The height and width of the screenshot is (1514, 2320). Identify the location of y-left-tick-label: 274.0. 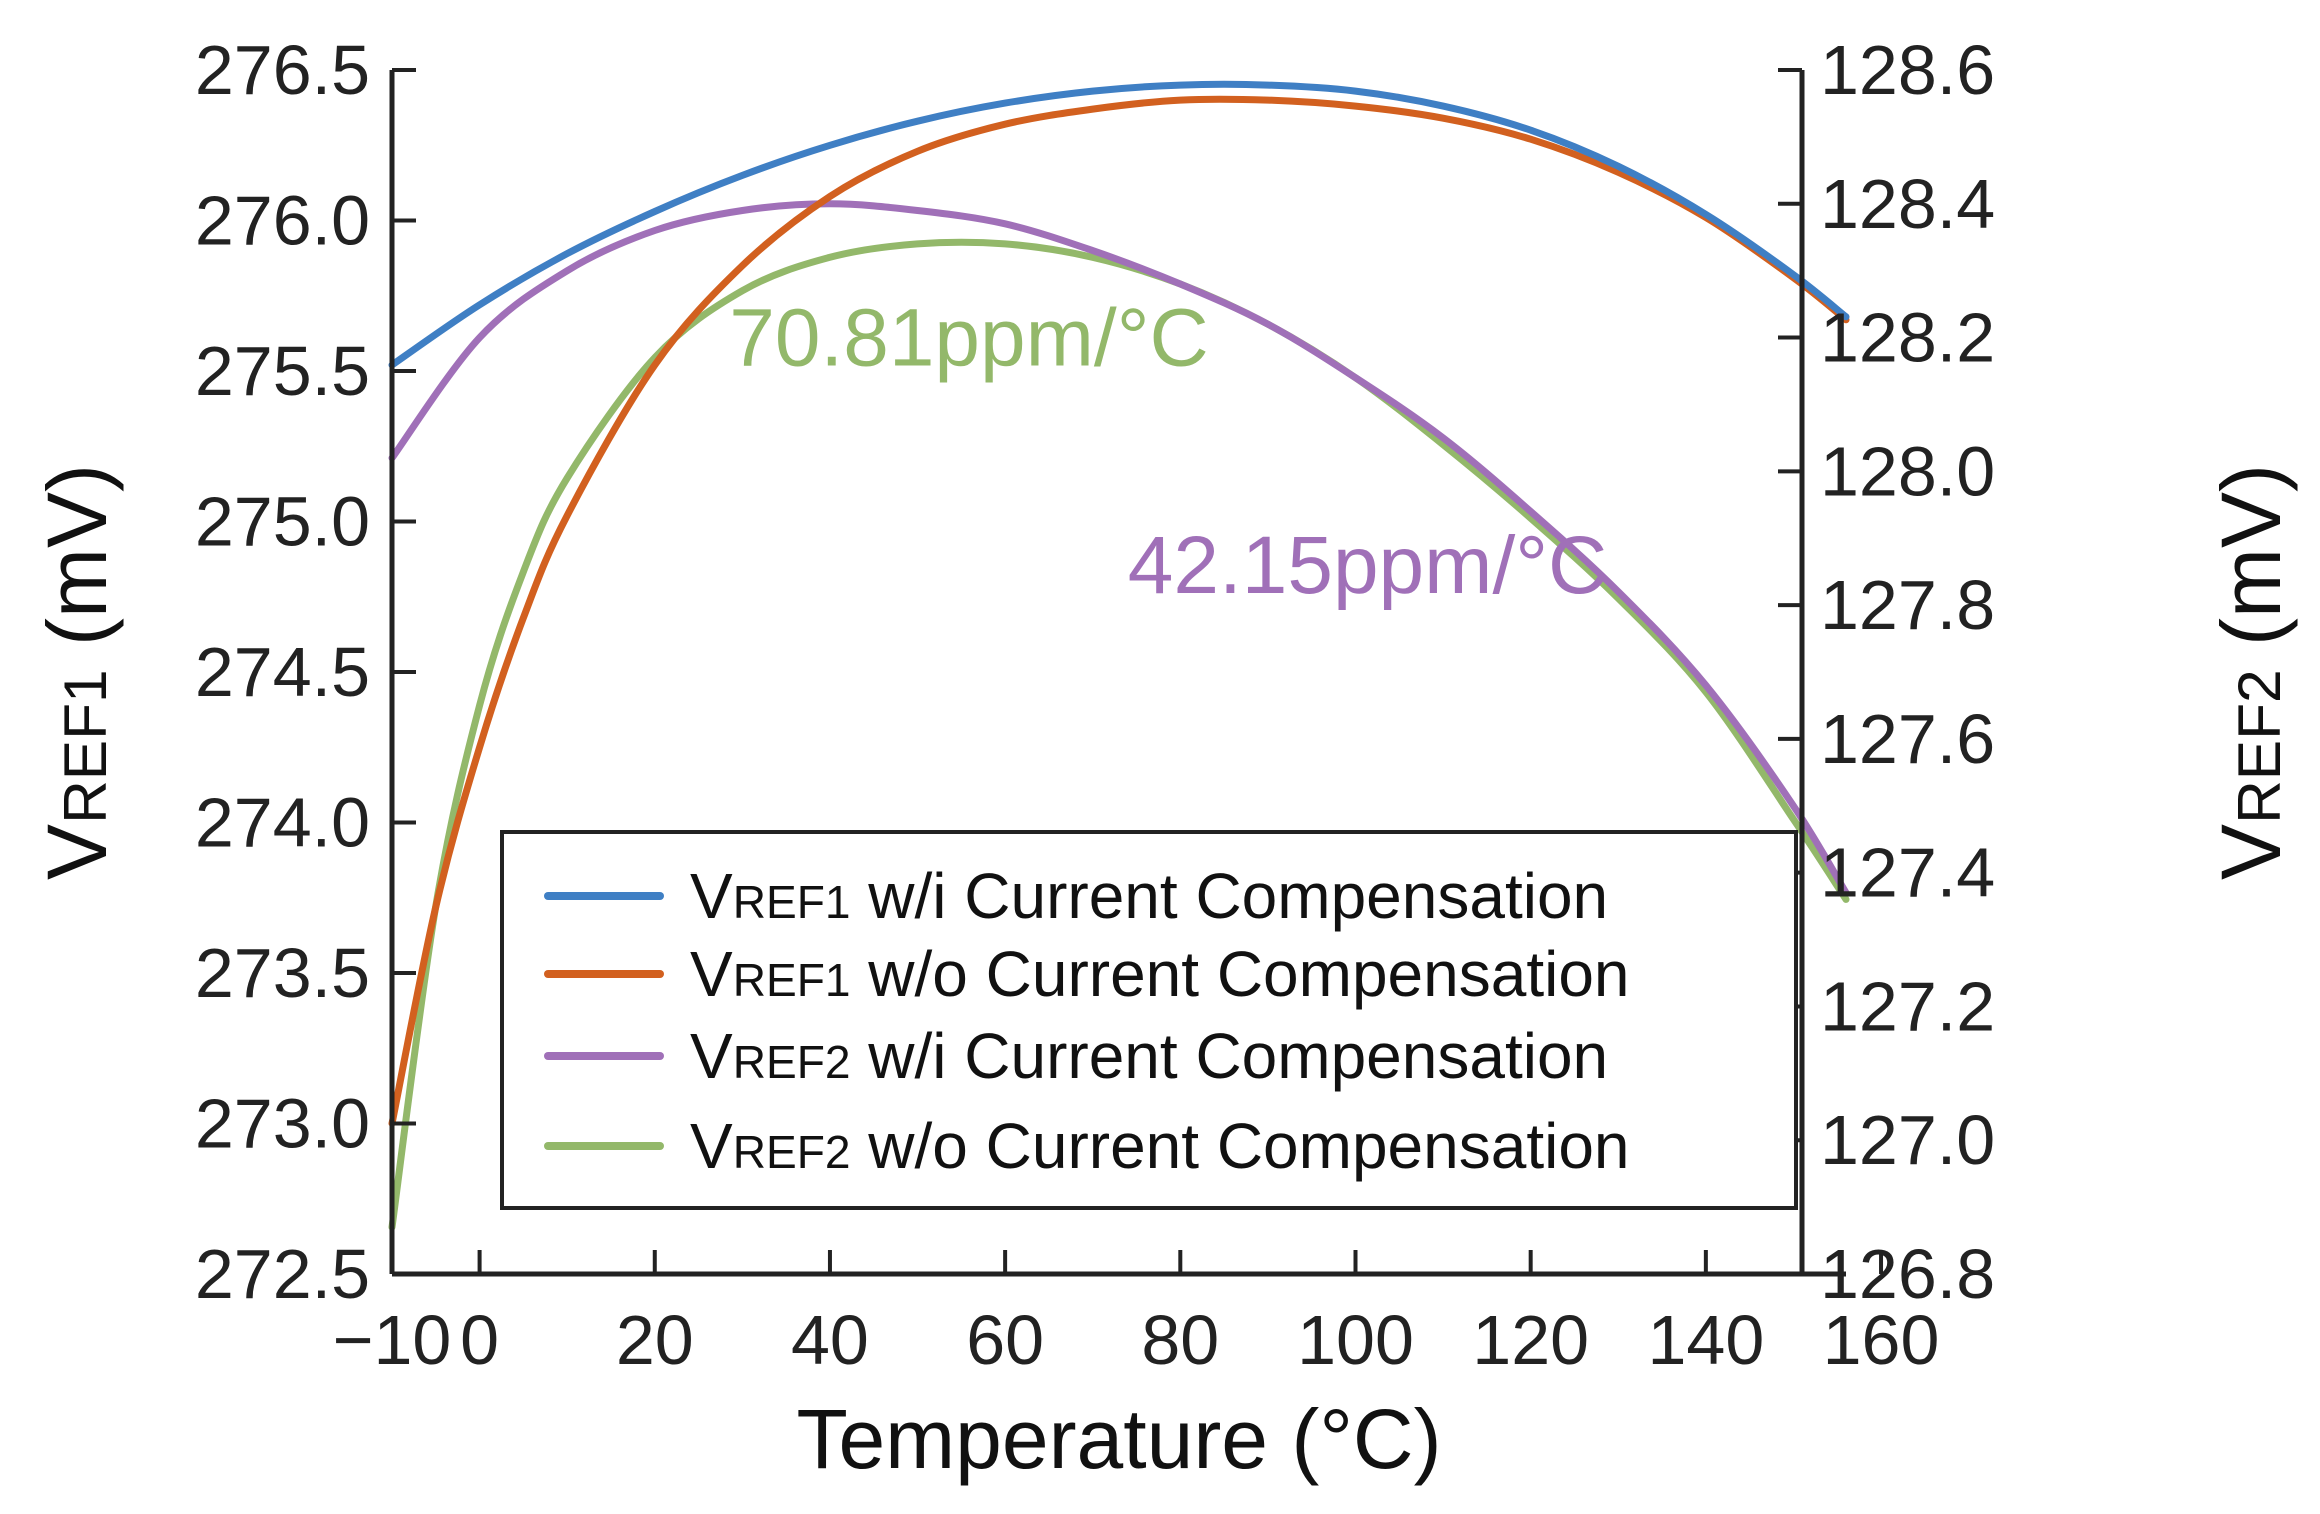
(282, 823).